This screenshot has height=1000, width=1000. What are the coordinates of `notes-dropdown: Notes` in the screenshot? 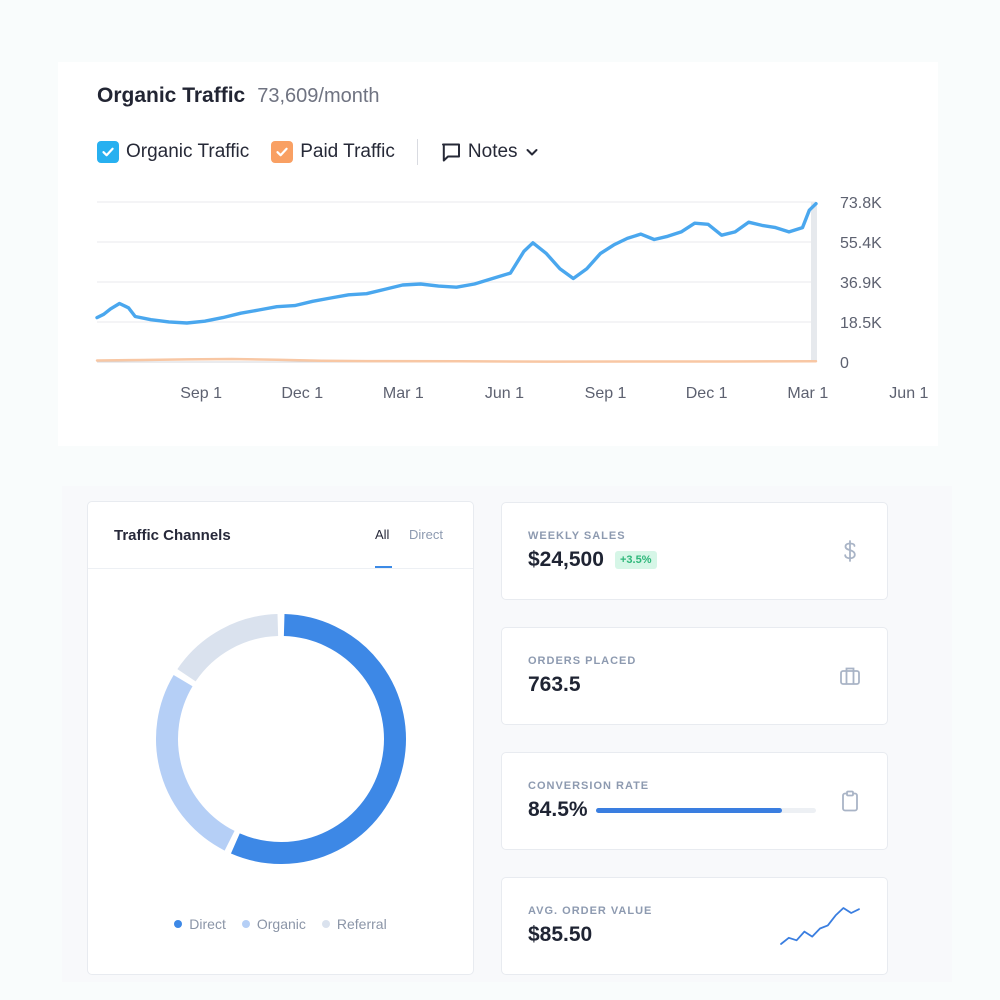 It's located at (490, 152).